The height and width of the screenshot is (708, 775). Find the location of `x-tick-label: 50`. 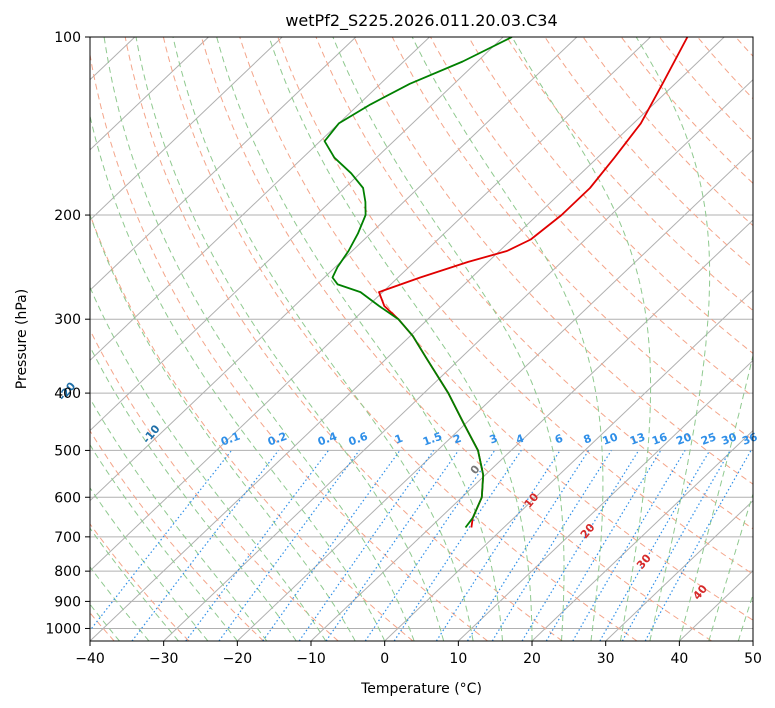

x-tick-label: 50 is located at coordinates (753, 659).